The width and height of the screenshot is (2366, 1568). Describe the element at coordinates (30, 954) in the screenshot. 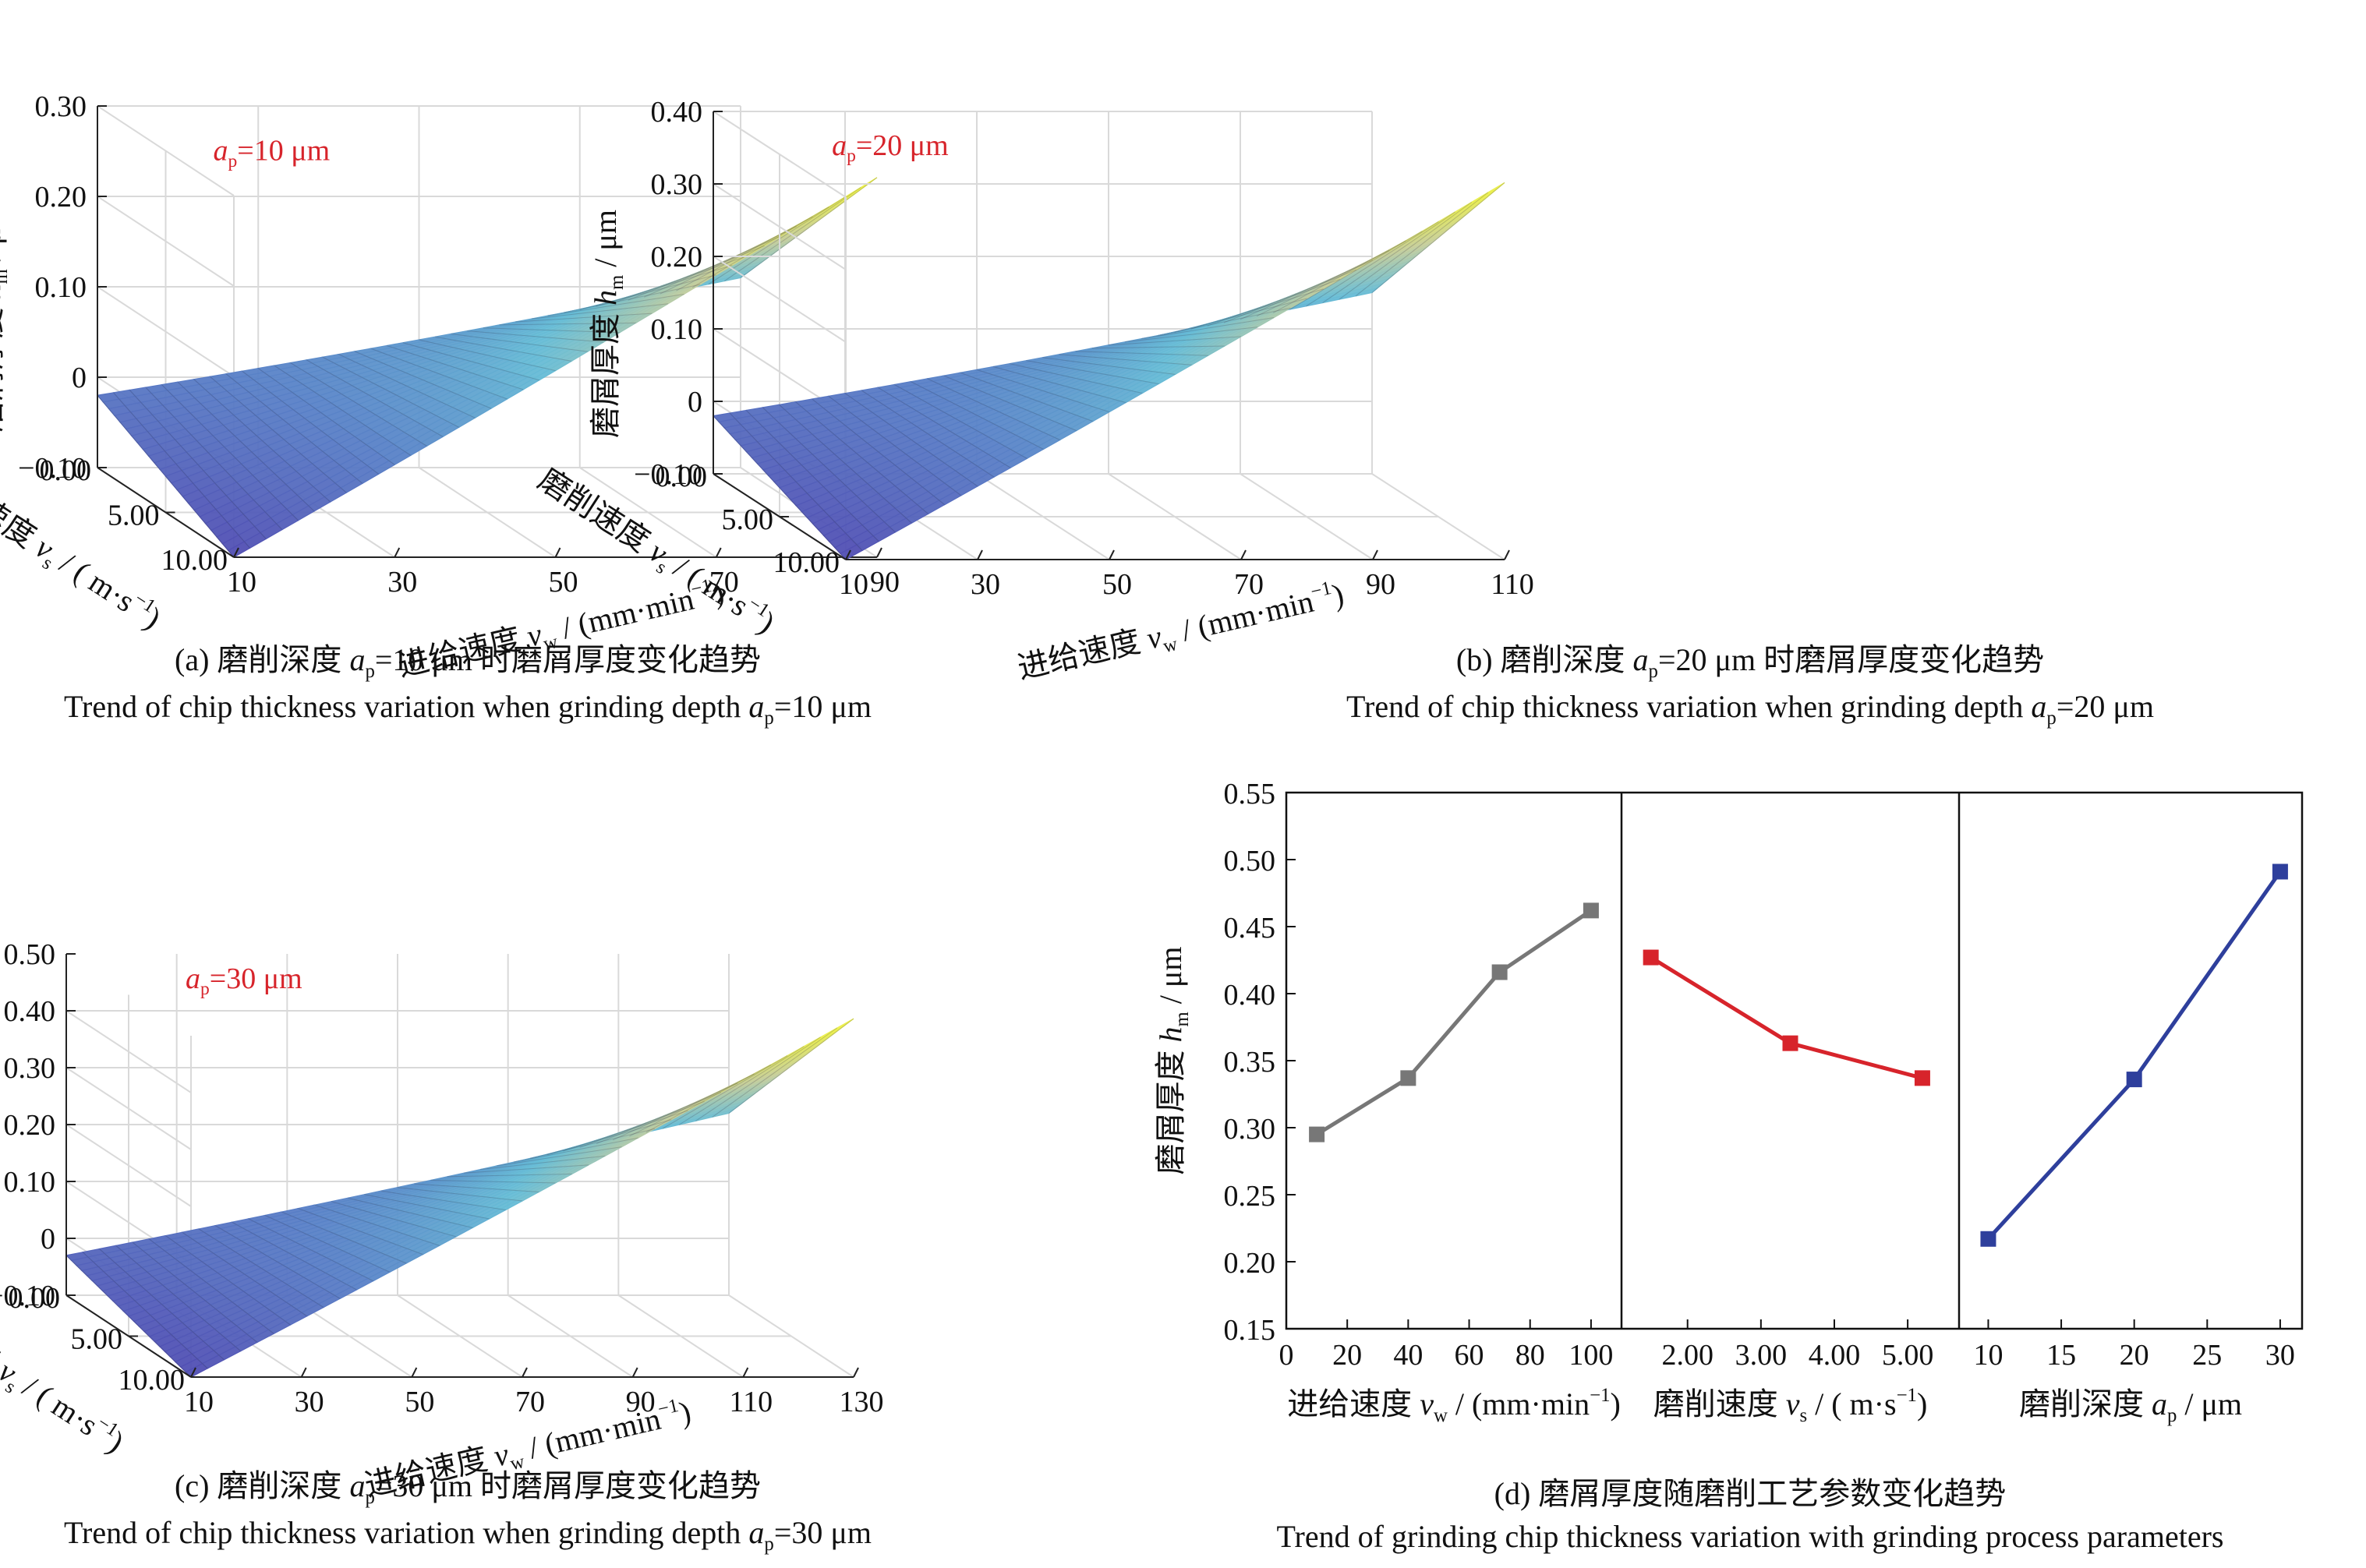

I see `z-tick-label: 0.50` at that location.